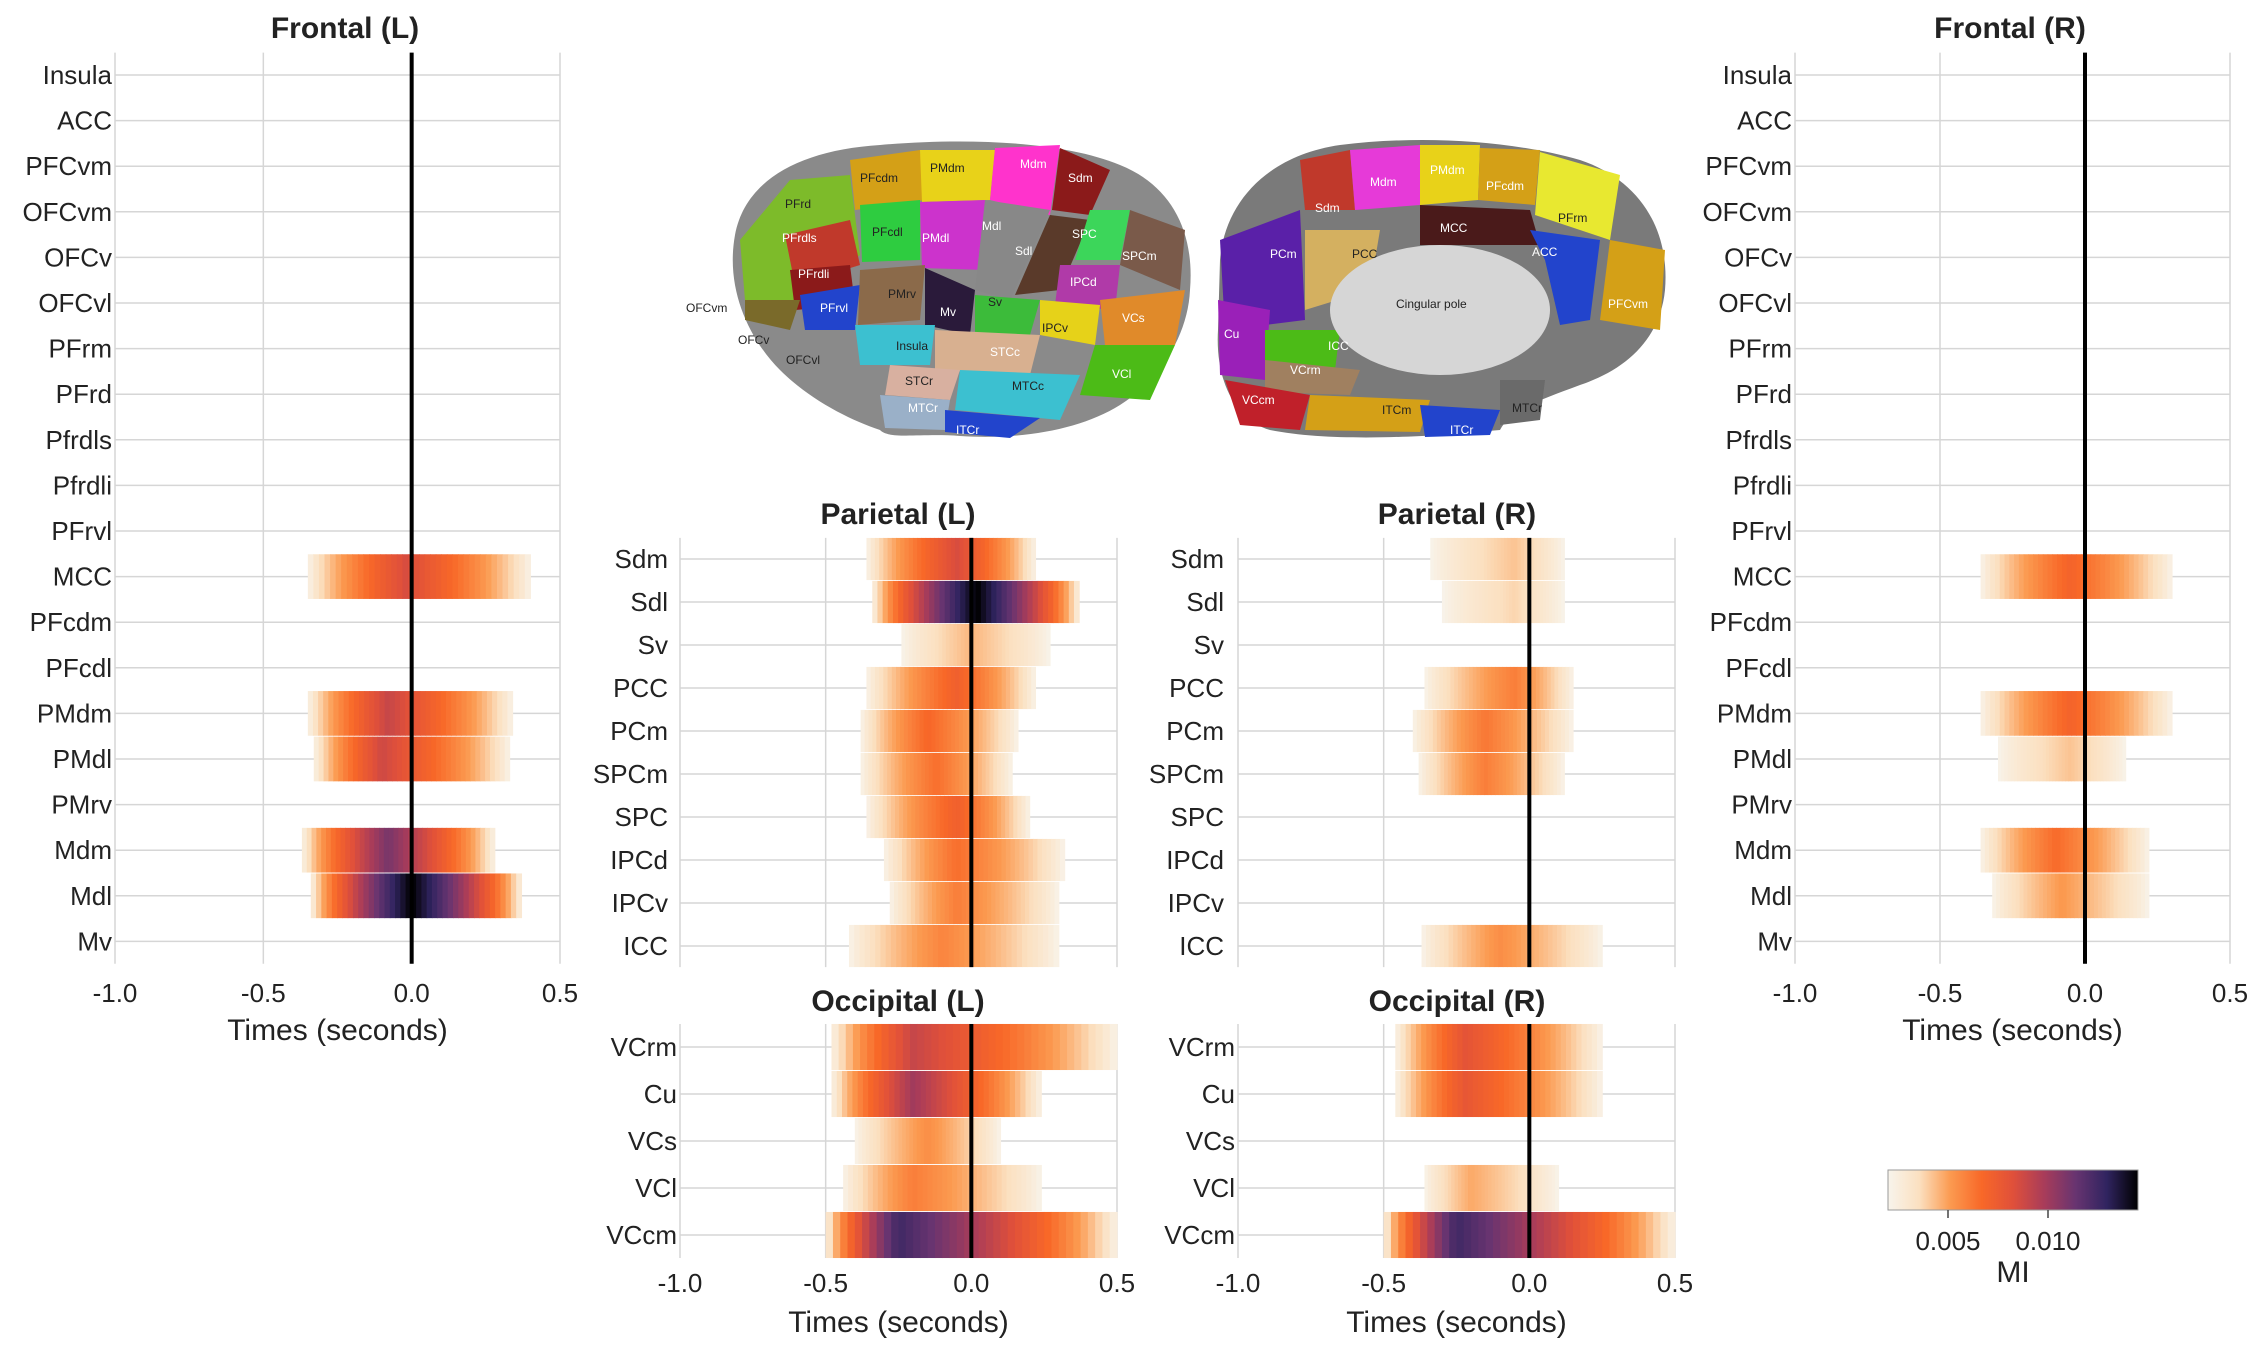 The height and width of the screenshot is (1350, 2260). What do you see at coordinates (772, 315) in the screenshot?
I see `region-ofcvm` at bounding box center [772, 315].